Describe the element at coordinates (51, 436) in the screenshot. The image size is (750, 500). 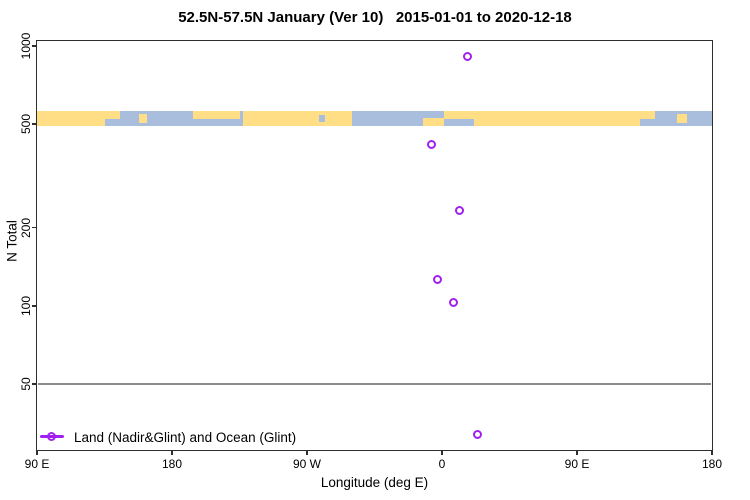
I see `legend-marker-circle-icon` at that location.